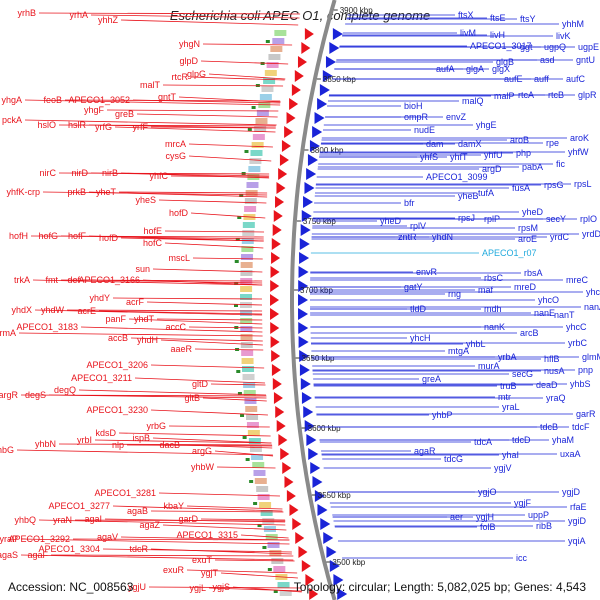  I want to click on gene-label-left: yrfG, so click(103, 127).